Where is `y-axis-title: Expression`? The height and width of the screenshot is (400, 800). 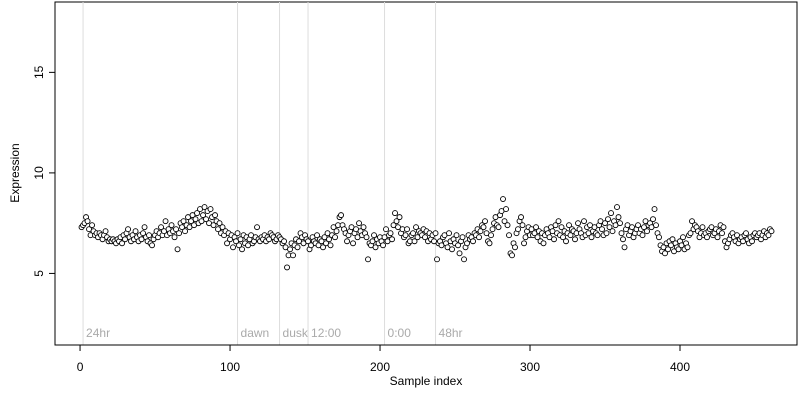 y-axis-title: Expression is located at coordinates (15, 172).